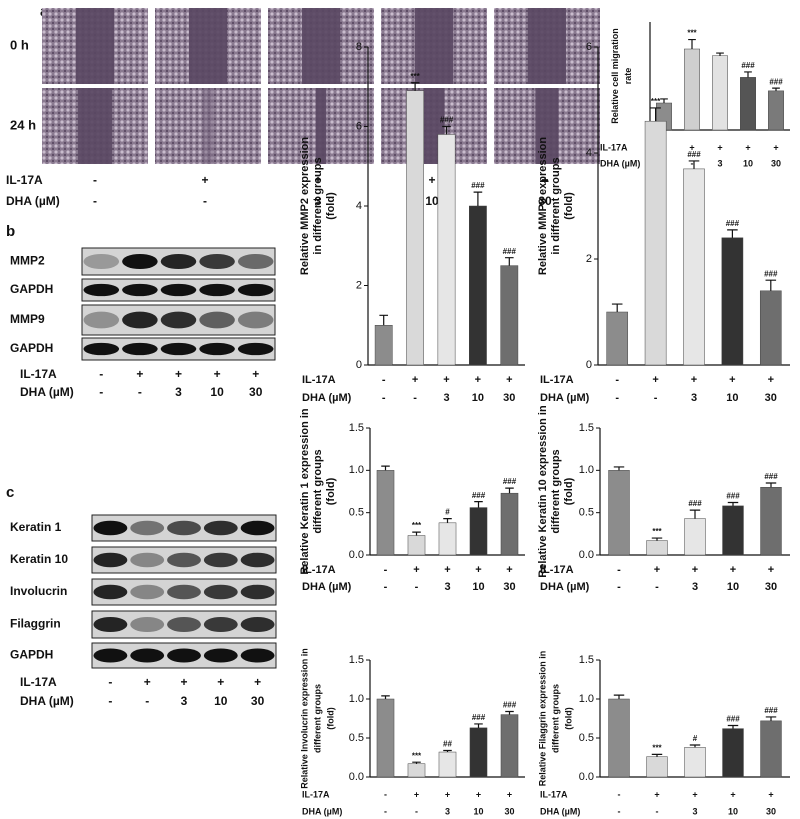 Image resolution: width=800 pixels, height=819 pixels. I want to click on y-axis-label: Relative Keratin 1 expression in, so click(305, 491).